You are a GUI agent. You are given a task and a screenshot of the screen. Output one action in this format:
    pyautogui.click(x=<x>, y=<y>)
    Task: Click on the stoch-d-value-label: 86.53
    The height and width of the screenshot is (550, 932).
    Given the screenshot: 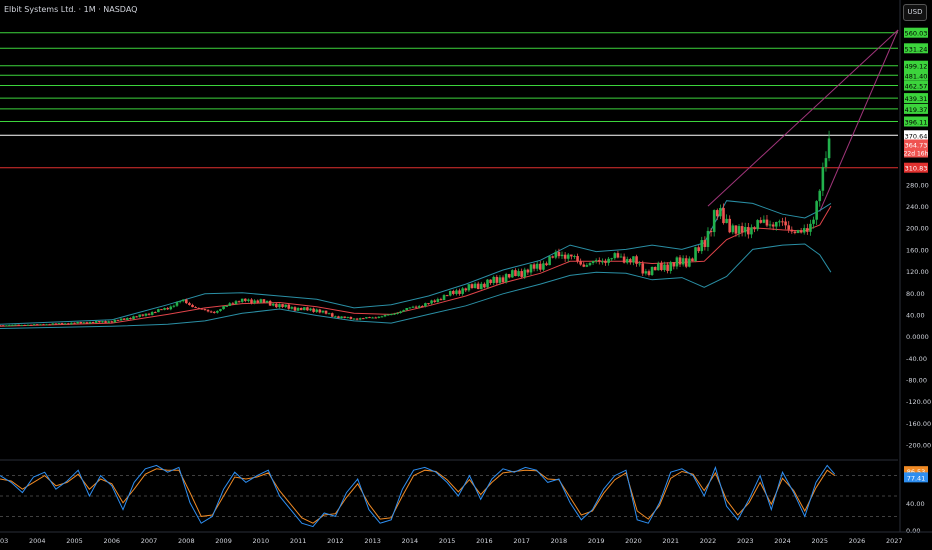 What is the action you would take?
    pyautogui.click(x=916, y=472)
    